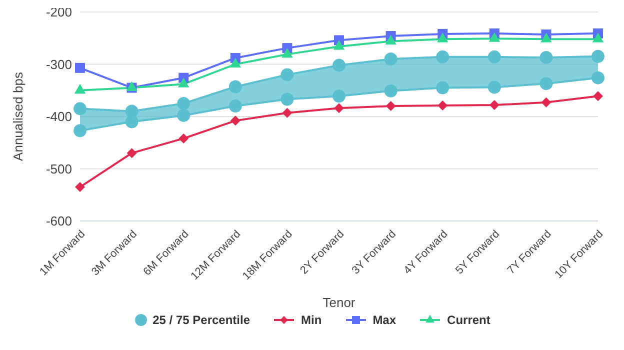 This screenshot has height=350, width=624. Describe the element at coordinates (59, 168) in the screenshot. I see `y-tick-label: -500` at that location.